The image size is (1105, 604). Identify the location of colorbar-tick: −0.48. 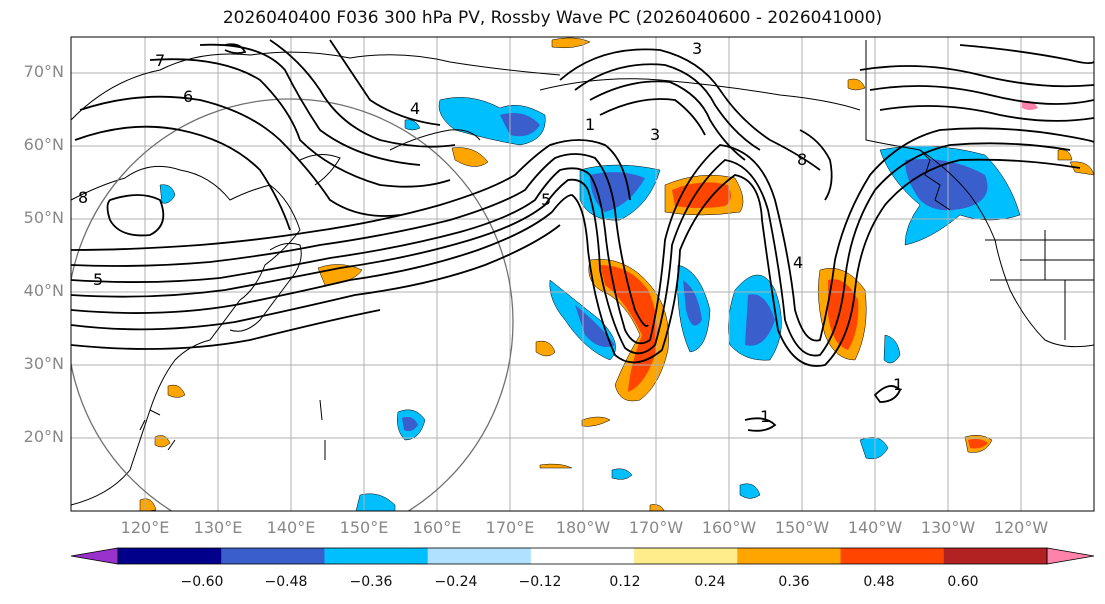
(286, 582).